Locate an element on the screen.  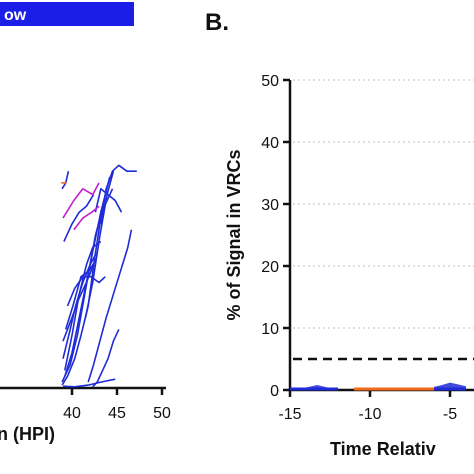
panel-b-y-tick-label: 20 is located at coordinates (270, 267).